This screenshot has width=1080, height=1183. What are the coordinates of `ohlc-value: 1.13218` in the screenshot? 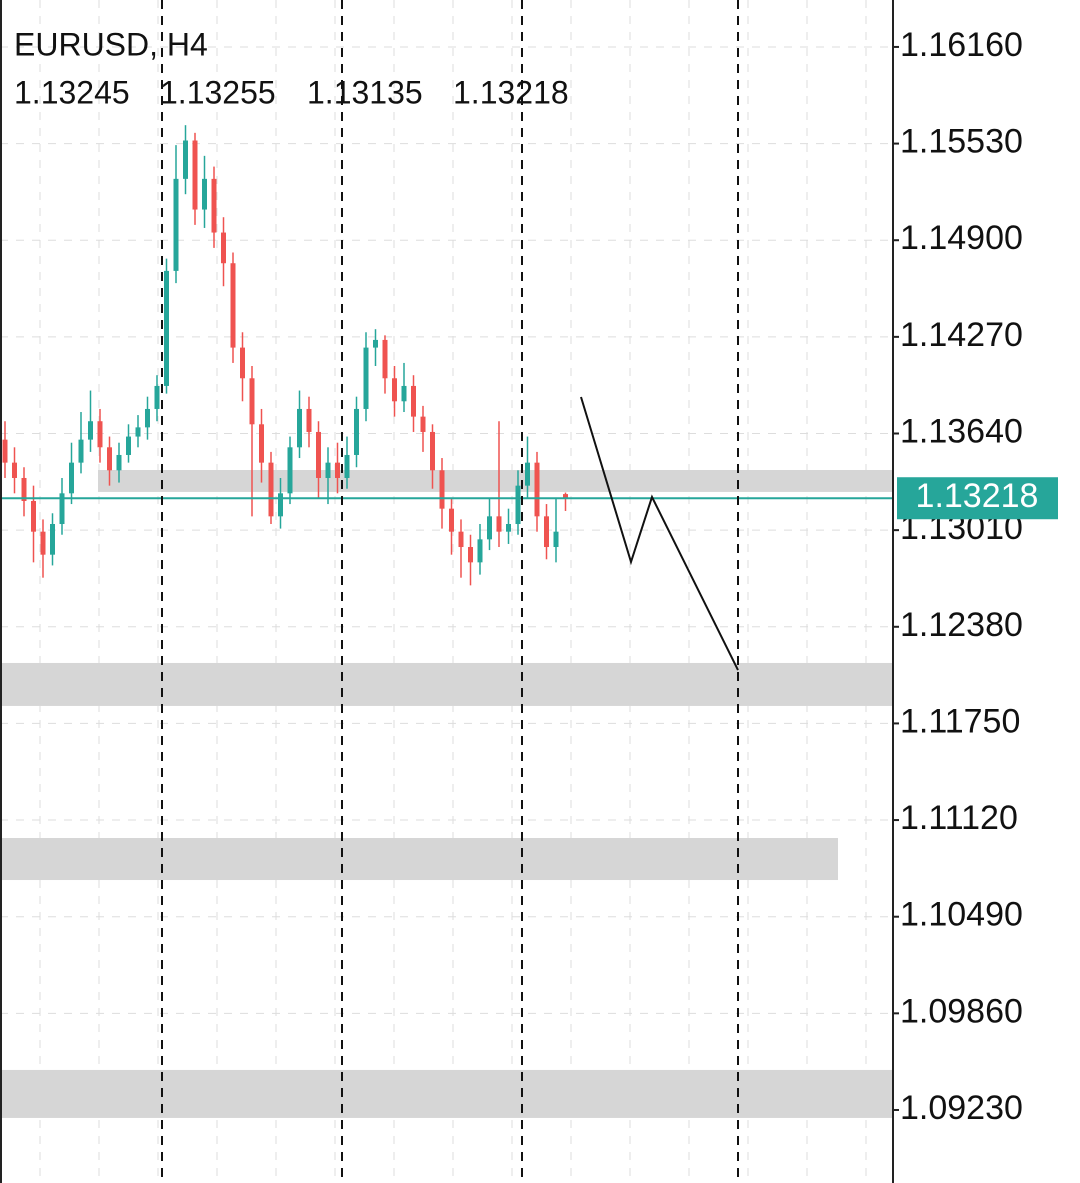 It's located at (511, 92).